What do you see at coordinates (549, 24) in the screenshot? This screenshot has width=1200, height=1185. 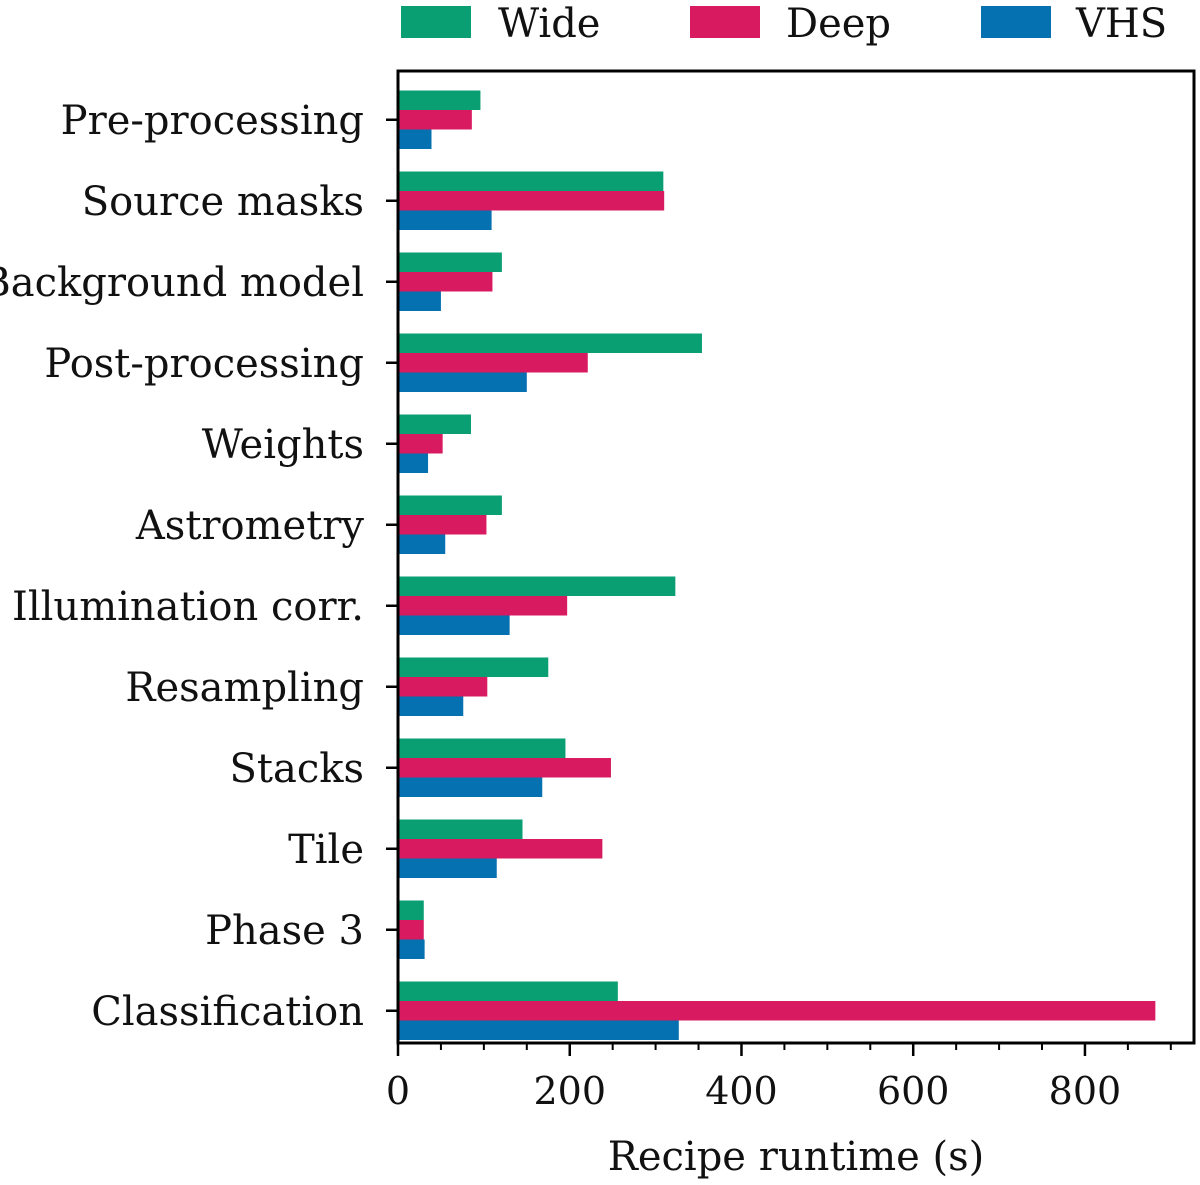 I see `legend-label-wide: Wide` at bounding box center [549, 24].